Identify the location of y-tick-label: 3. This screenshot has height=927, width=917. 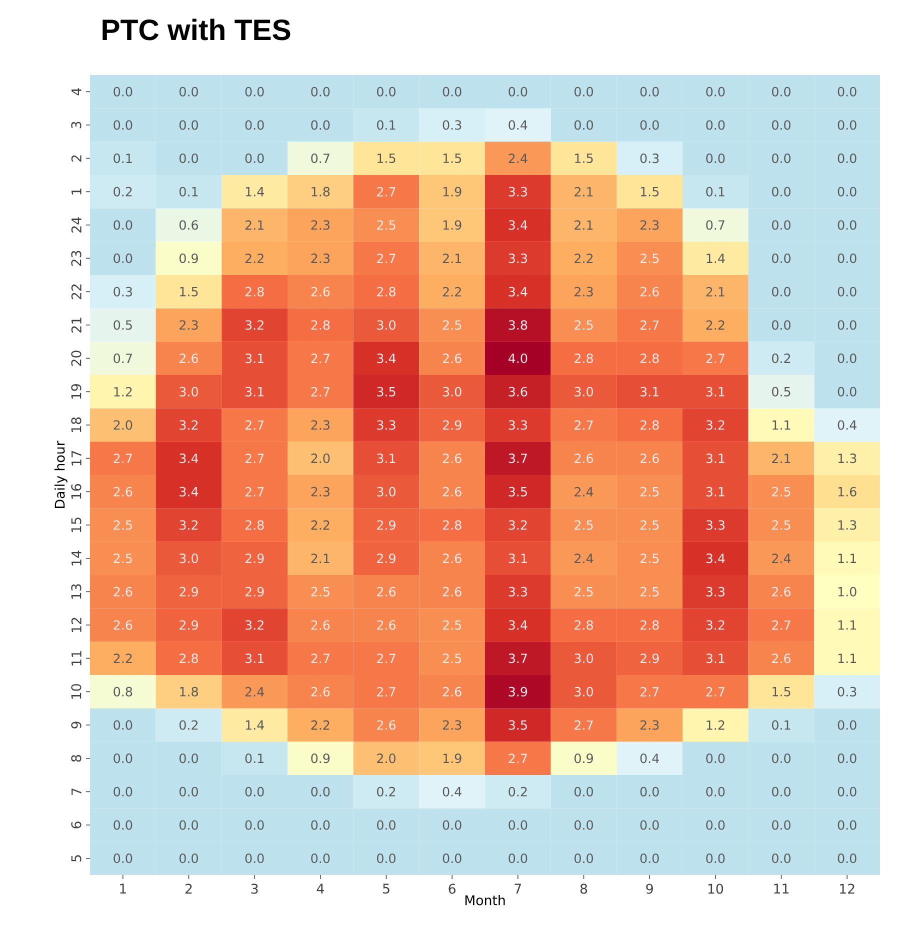
(76, 125).